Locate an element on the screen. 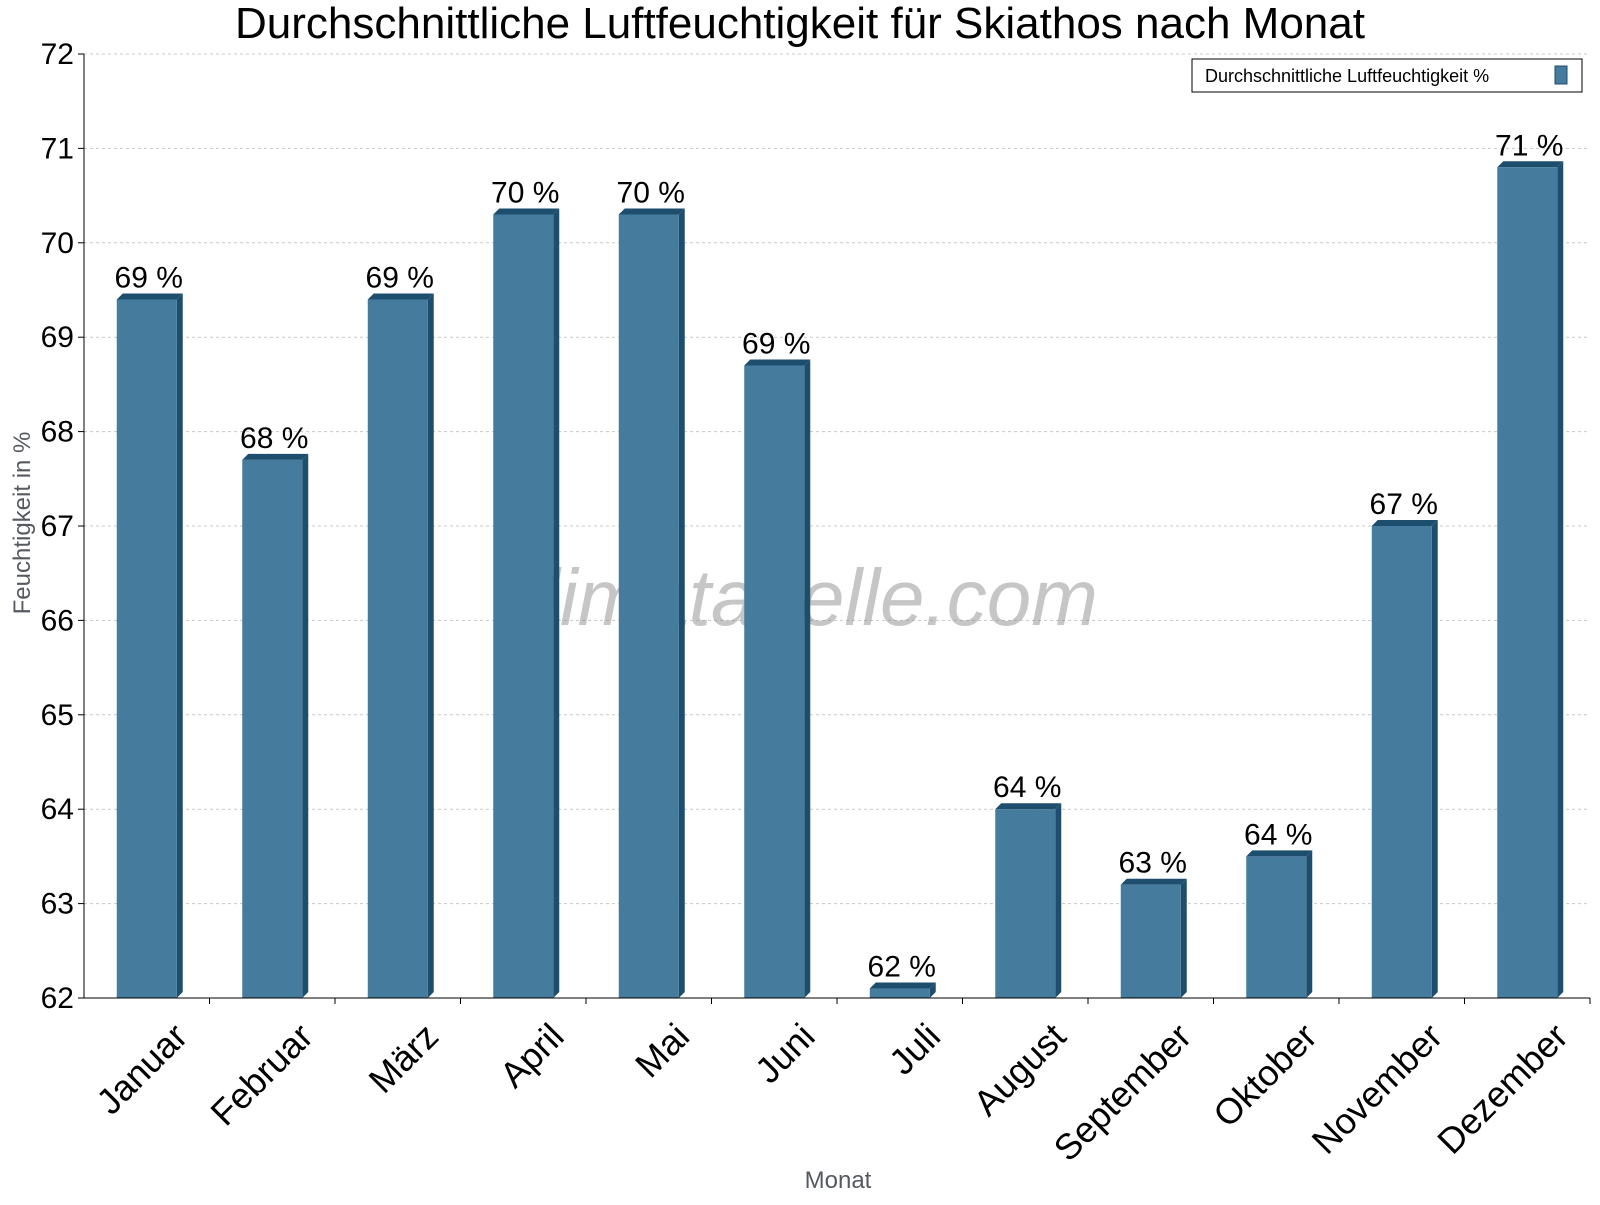  y-tick-label: 67 is located at coordinates (57, 526).